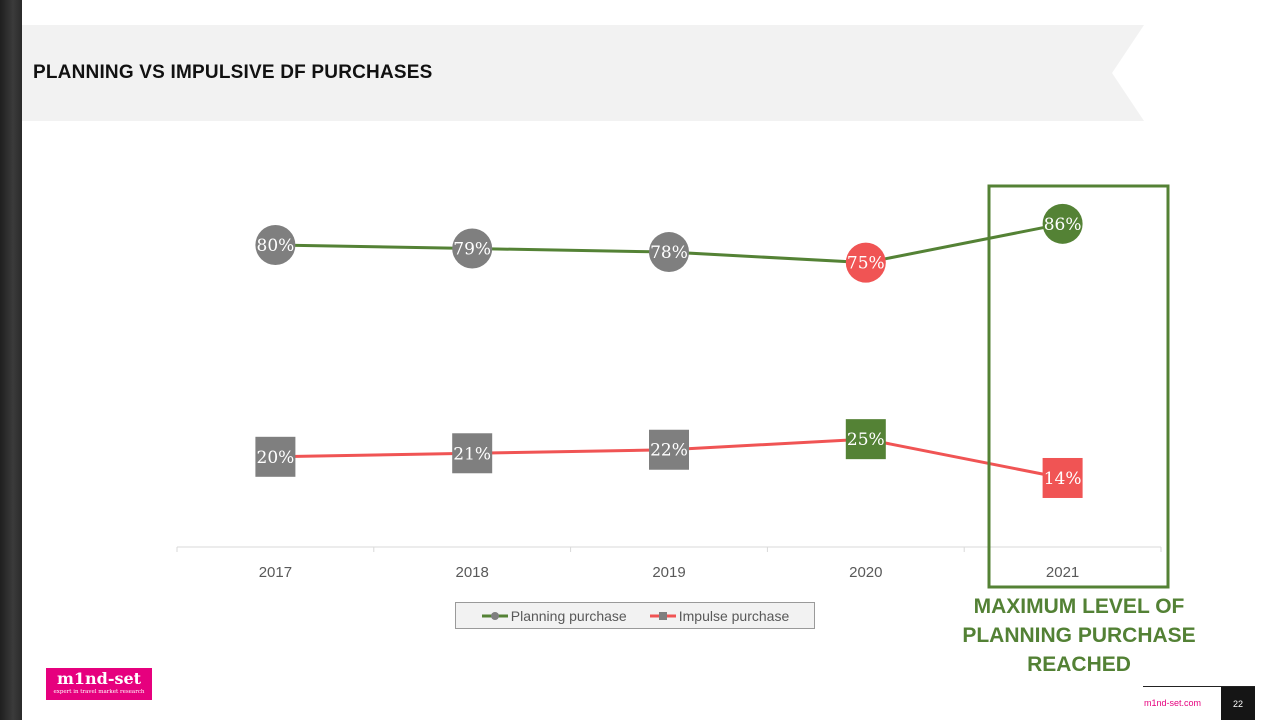 The width and height of the screenshot is (1280, 720). I want to click on data-label: 14%, so click(1063, 479).